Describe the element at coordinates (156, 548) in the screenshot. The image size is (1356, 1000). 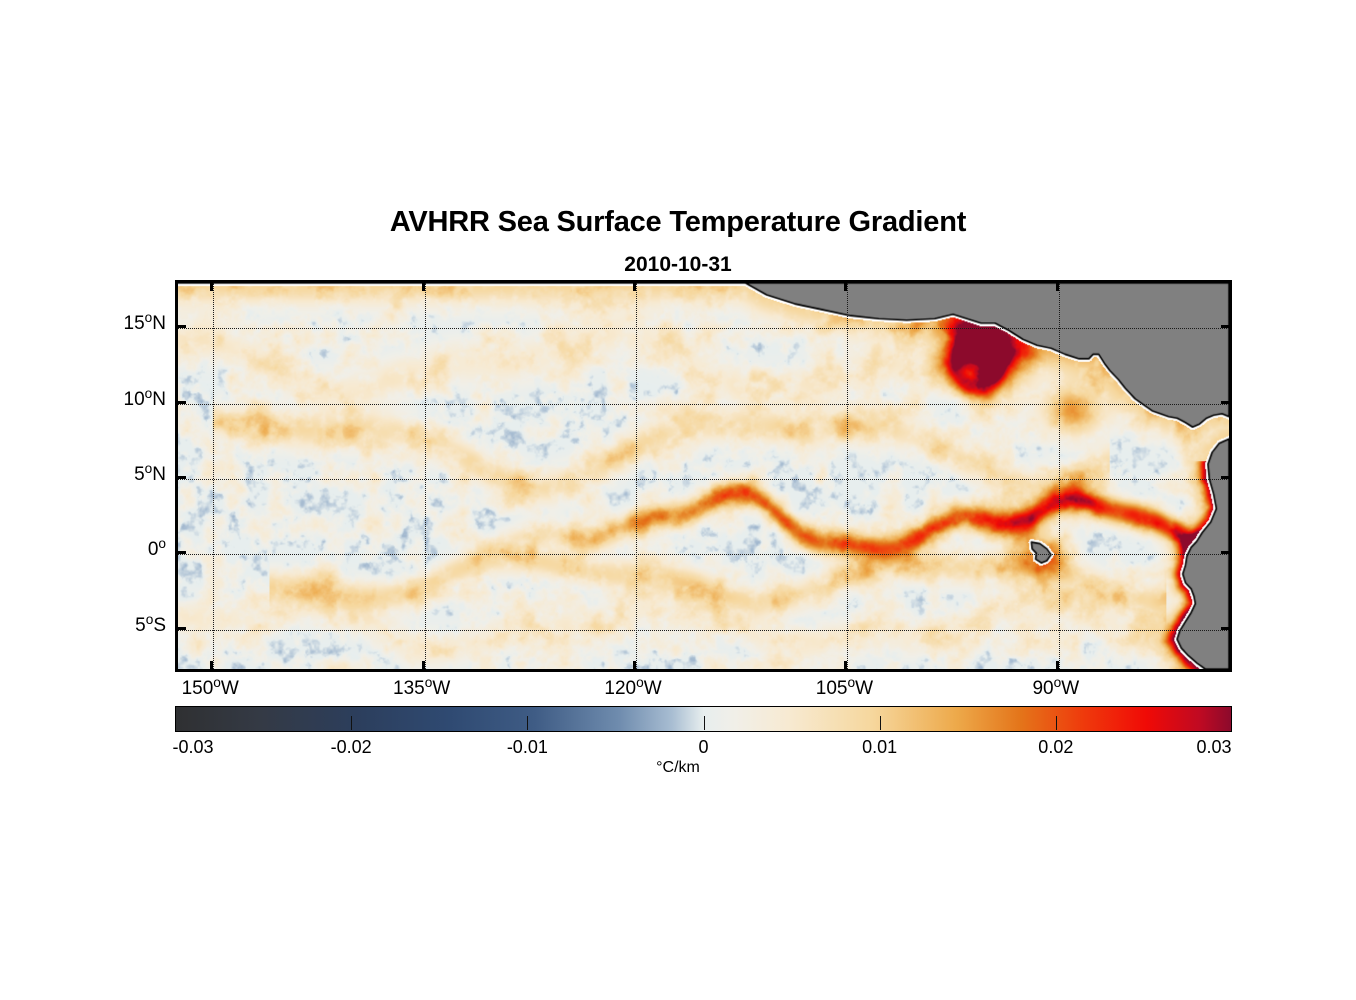
I see `y-axis-tick-label: 0o` at that location.